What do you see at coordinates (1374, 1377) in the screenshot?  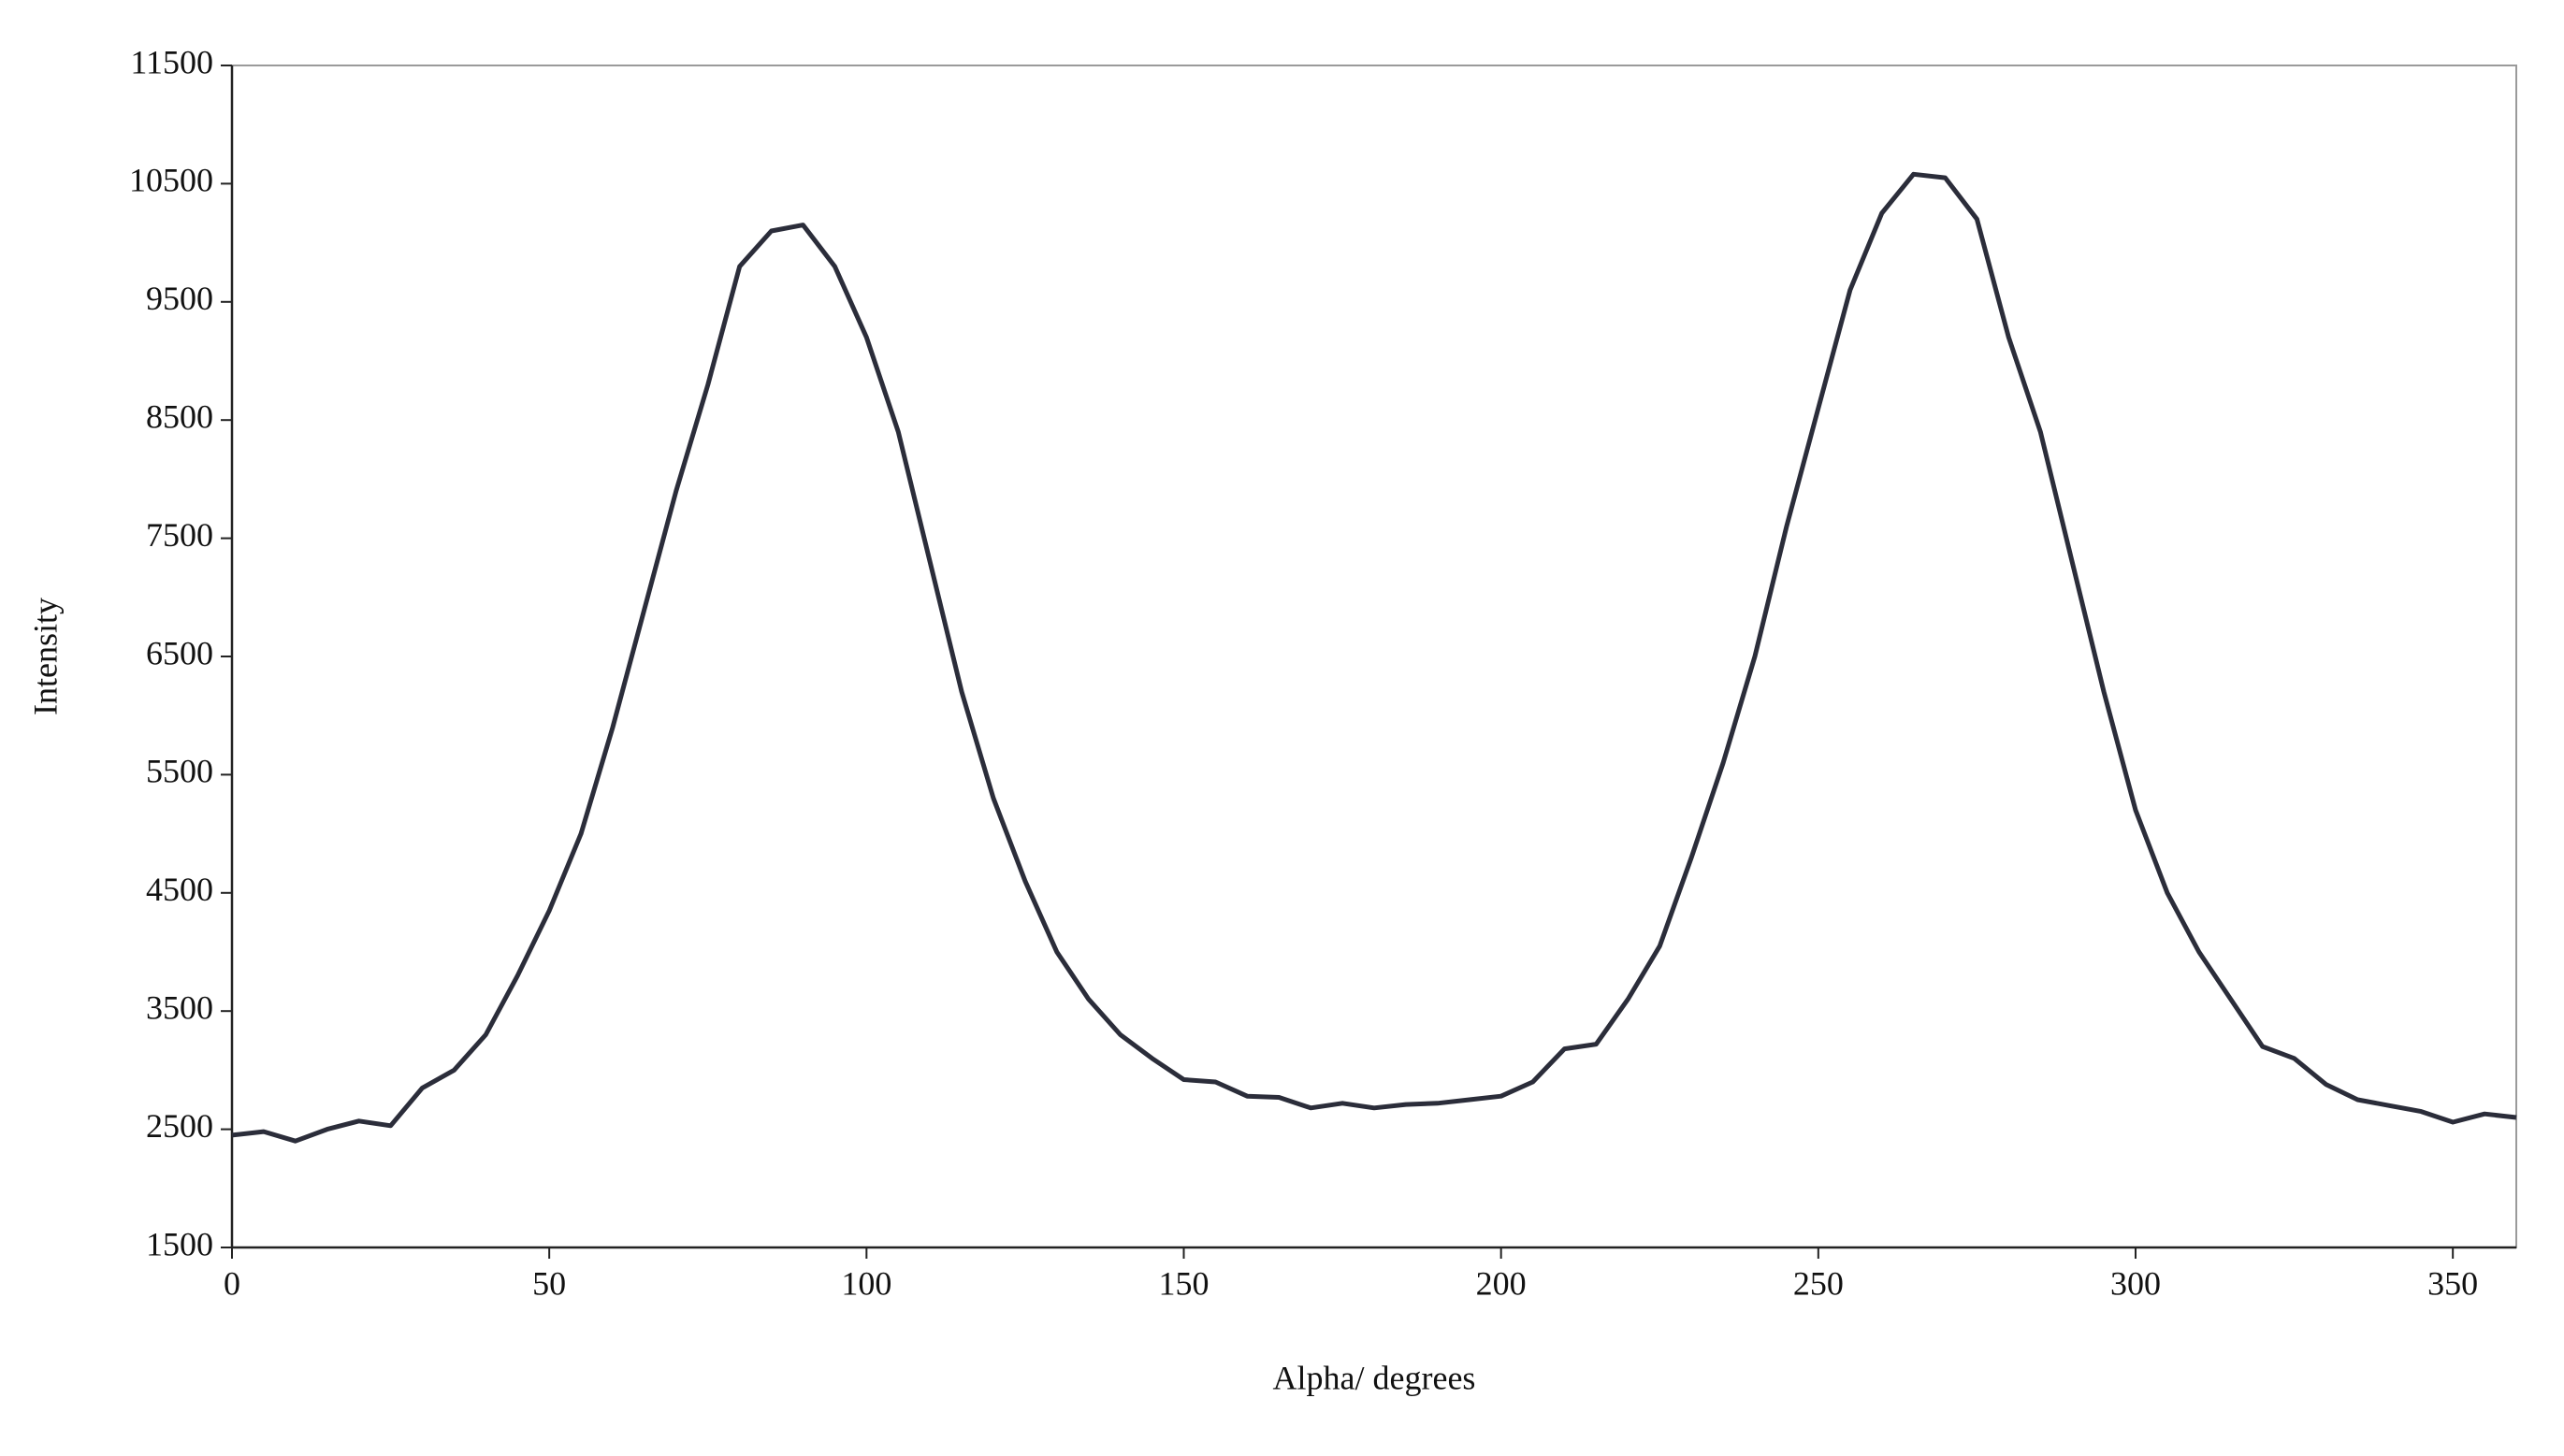 I see `x-axis-label: Alpha/ degrees` at bounding box center [1374, 1377].